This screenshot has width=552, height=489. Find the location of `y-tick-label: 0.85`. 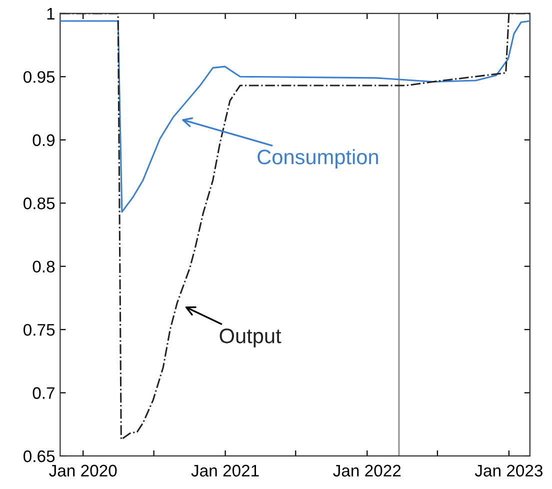

y-tick-label: 0.85 is located at coordinates (39, 204).